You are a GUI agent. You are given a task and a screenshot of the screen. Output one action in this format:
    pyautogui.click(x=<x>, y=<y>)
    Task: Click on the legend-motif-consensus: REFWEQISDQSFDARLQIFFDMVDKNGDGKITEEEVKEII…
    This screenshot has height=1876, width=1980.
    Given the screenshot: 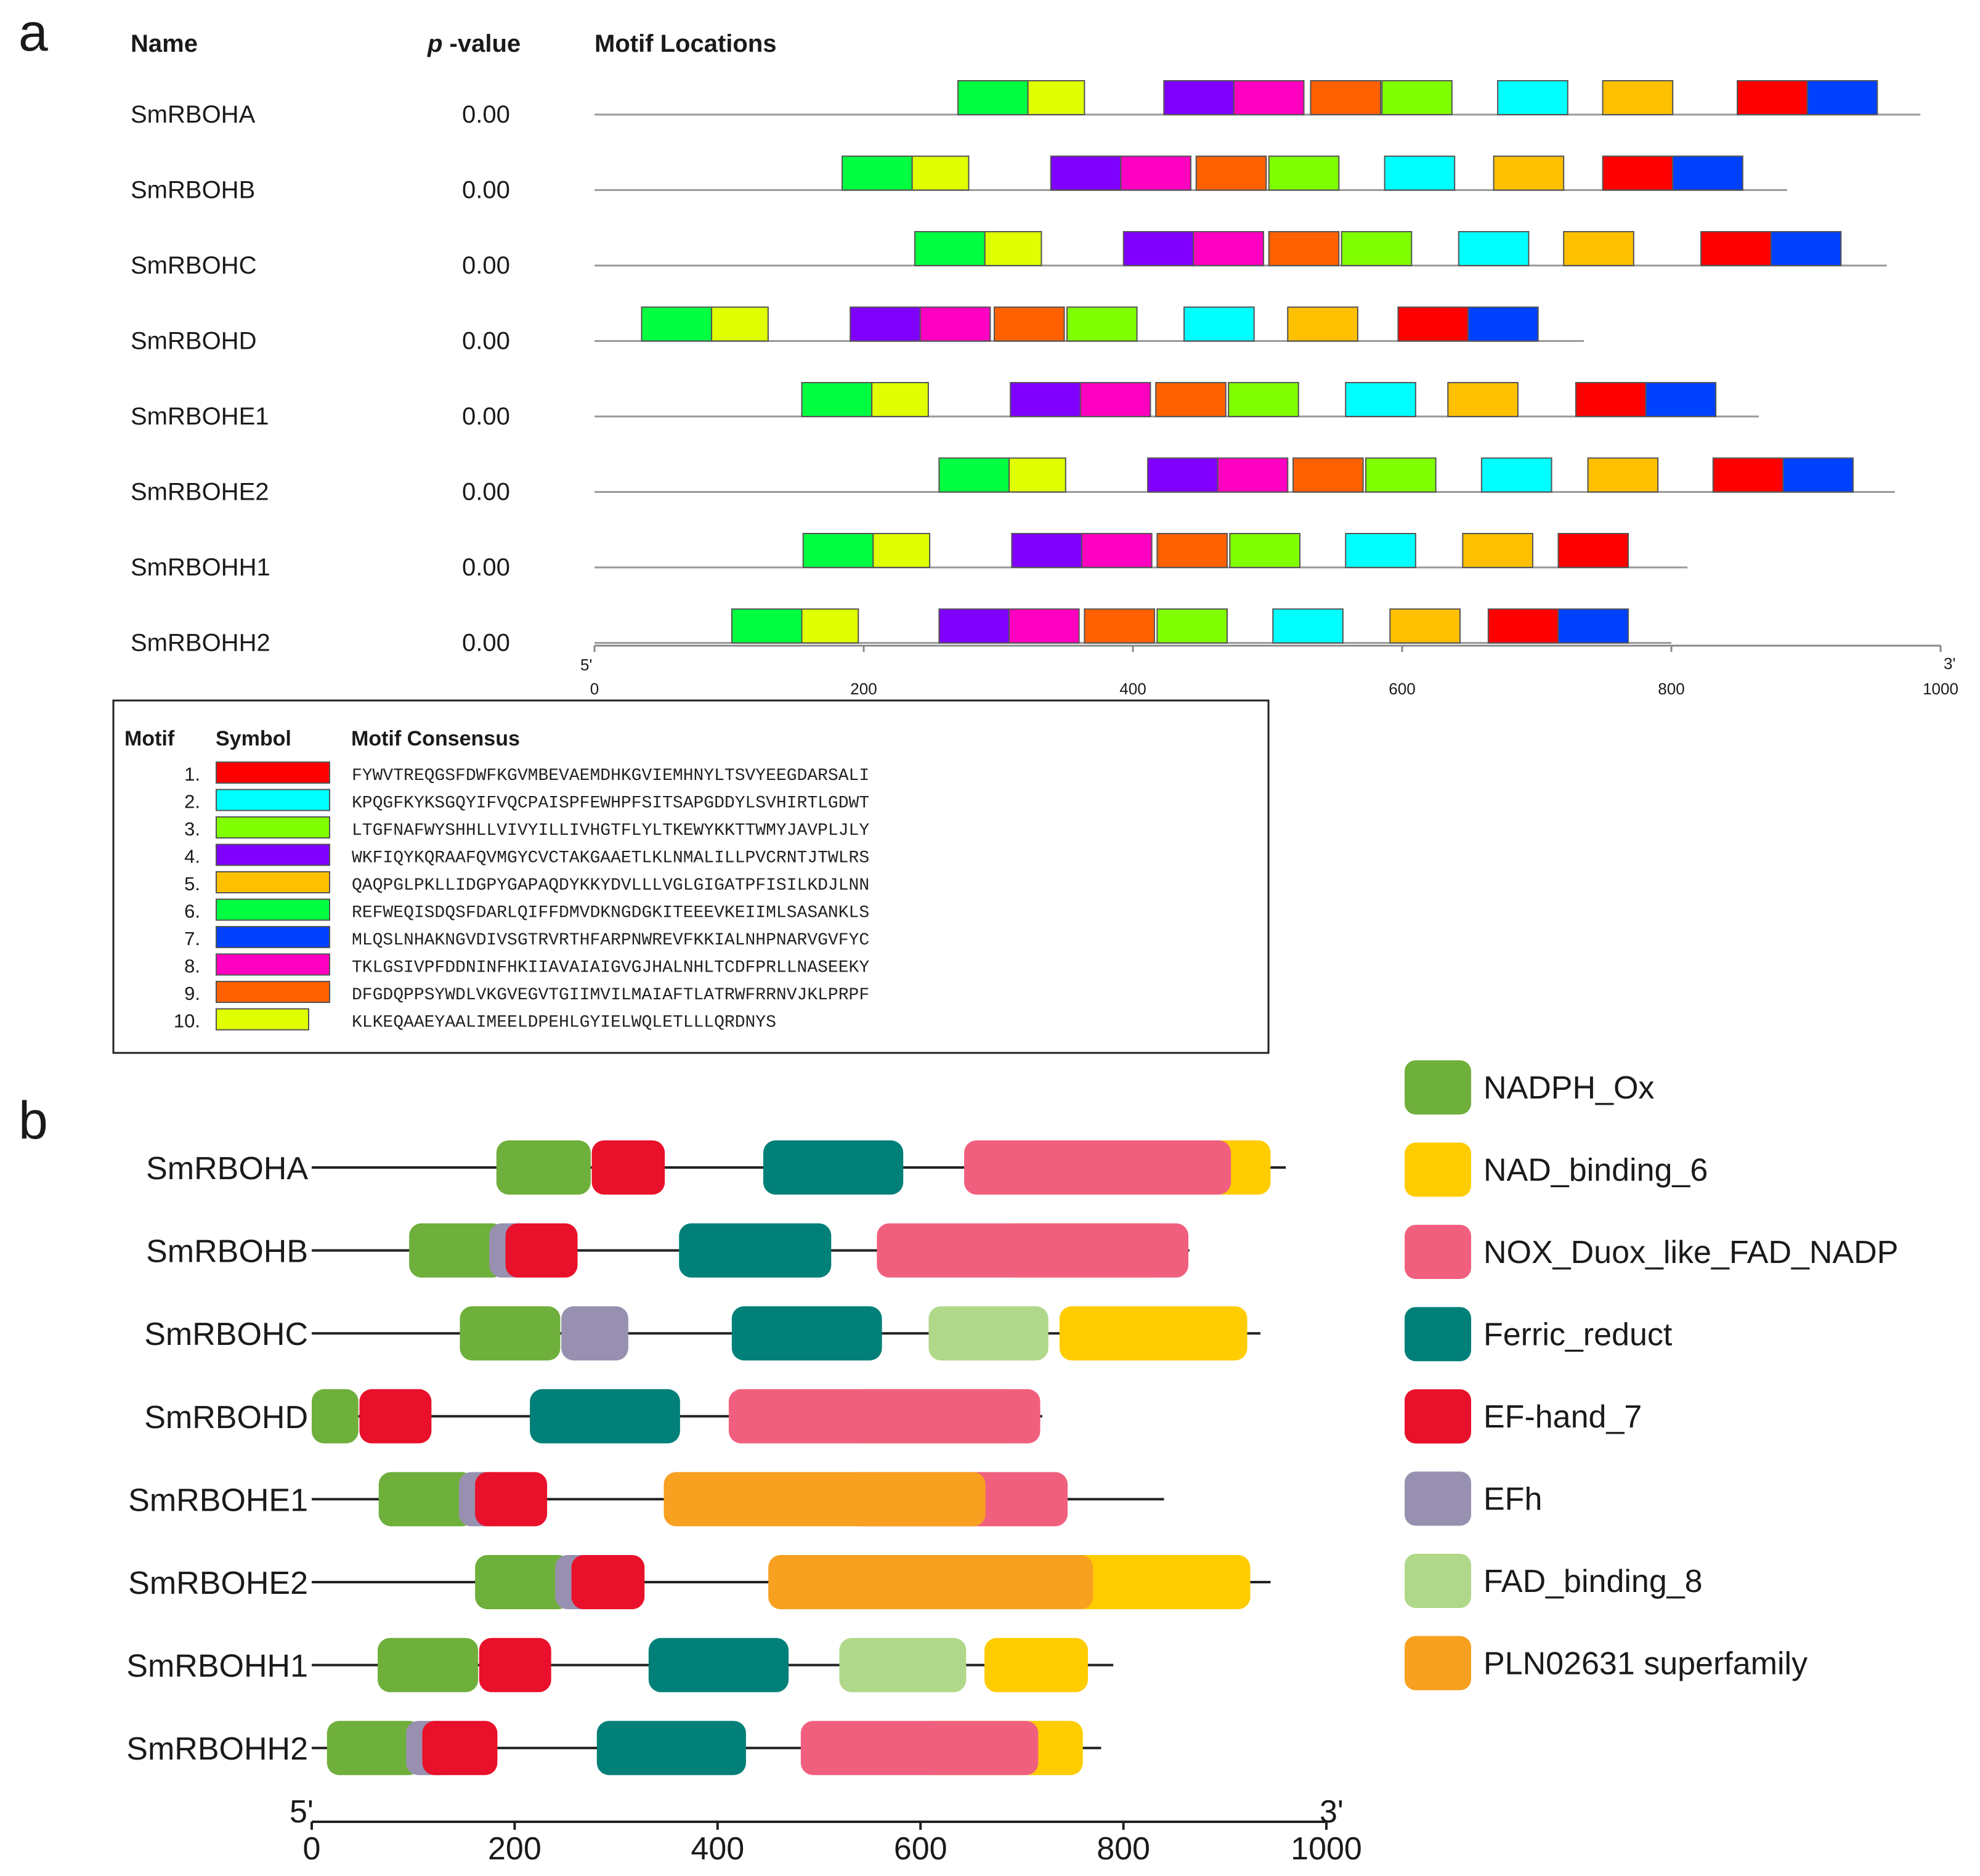 What is the action you would take?
    pyautogui.click(x=610, y=913)
    